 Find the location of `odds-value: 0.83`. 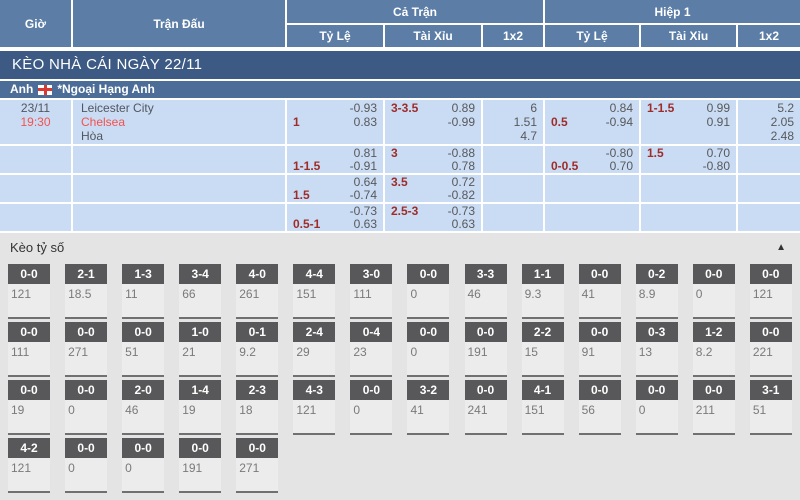

odds-value: 0.83 is located at coordinates (365, 122).